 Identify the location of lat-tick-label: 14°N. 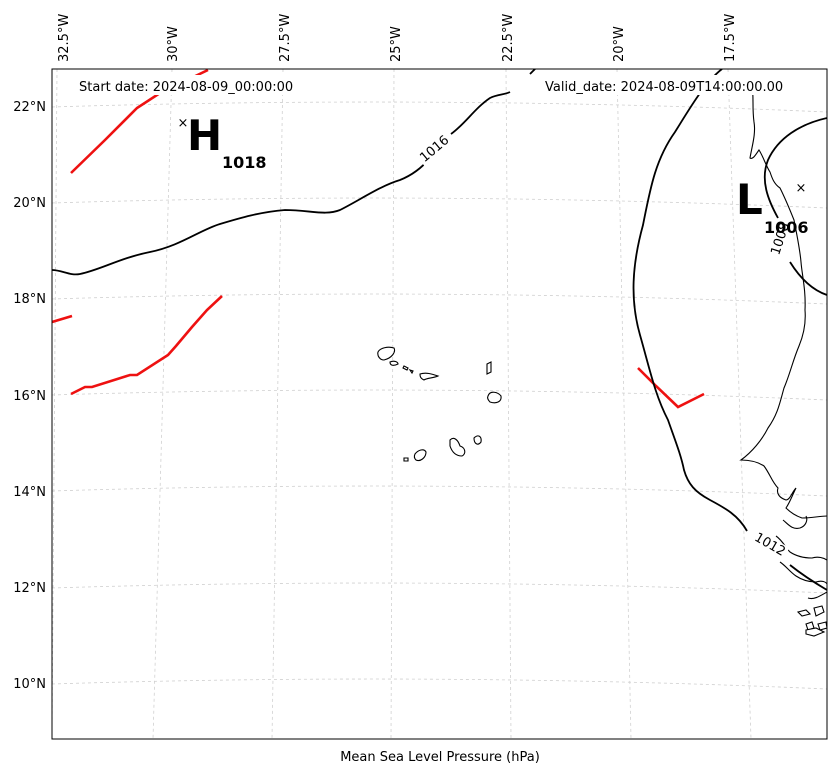
(29, 492).